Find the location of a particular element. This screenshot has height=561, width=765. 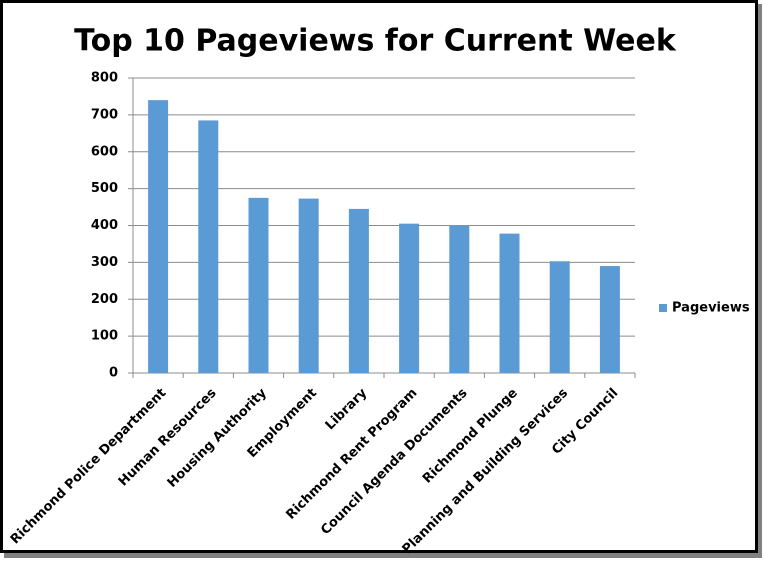

y-tick-label: 100 is located at coordinates (104, 336).